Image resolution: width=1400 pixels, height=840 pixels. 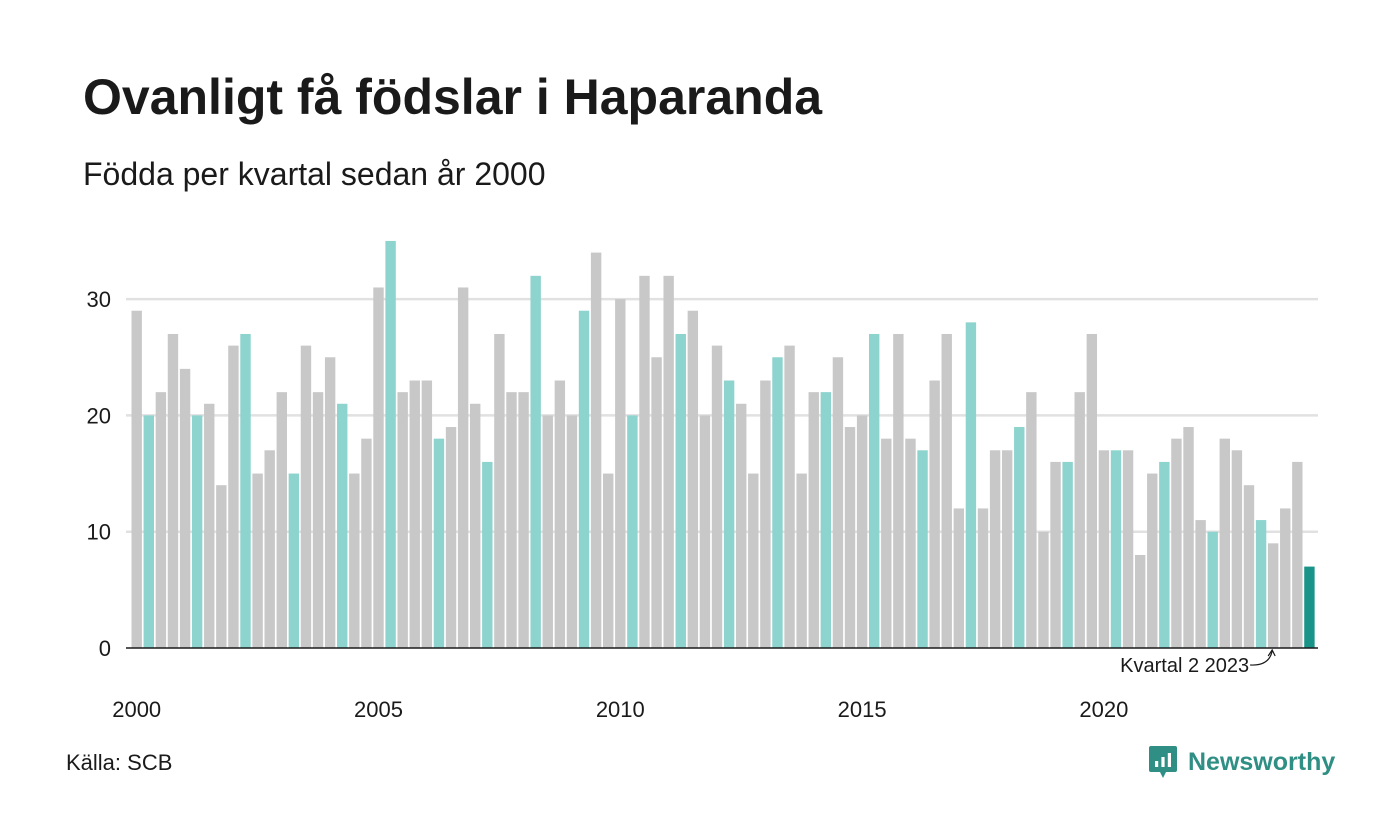 I want to click on bar-2011-q1, so click(x=668, y=461).